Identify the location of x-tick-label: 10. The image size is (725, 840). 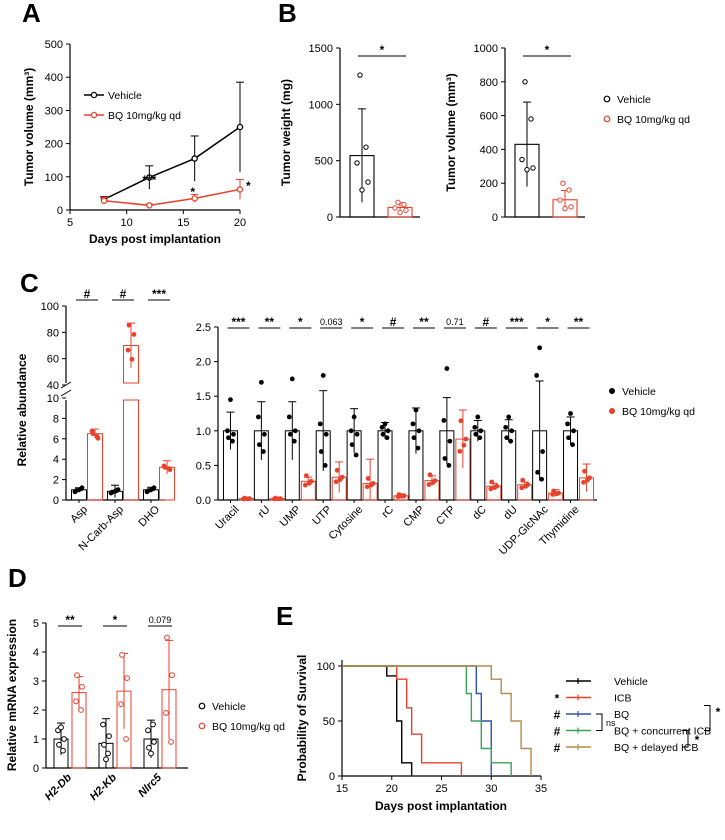
(127, 223).